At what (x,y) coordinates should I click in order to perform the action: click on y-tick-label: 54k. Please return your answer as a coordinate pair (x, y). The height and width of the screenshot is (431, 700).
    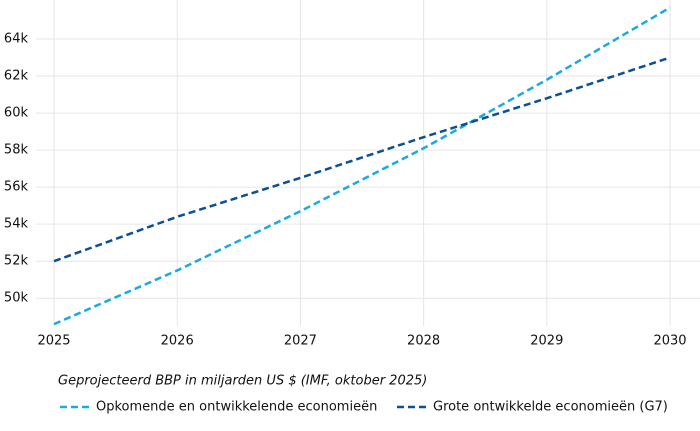
    Looking at the image, I should click on (16, 224).